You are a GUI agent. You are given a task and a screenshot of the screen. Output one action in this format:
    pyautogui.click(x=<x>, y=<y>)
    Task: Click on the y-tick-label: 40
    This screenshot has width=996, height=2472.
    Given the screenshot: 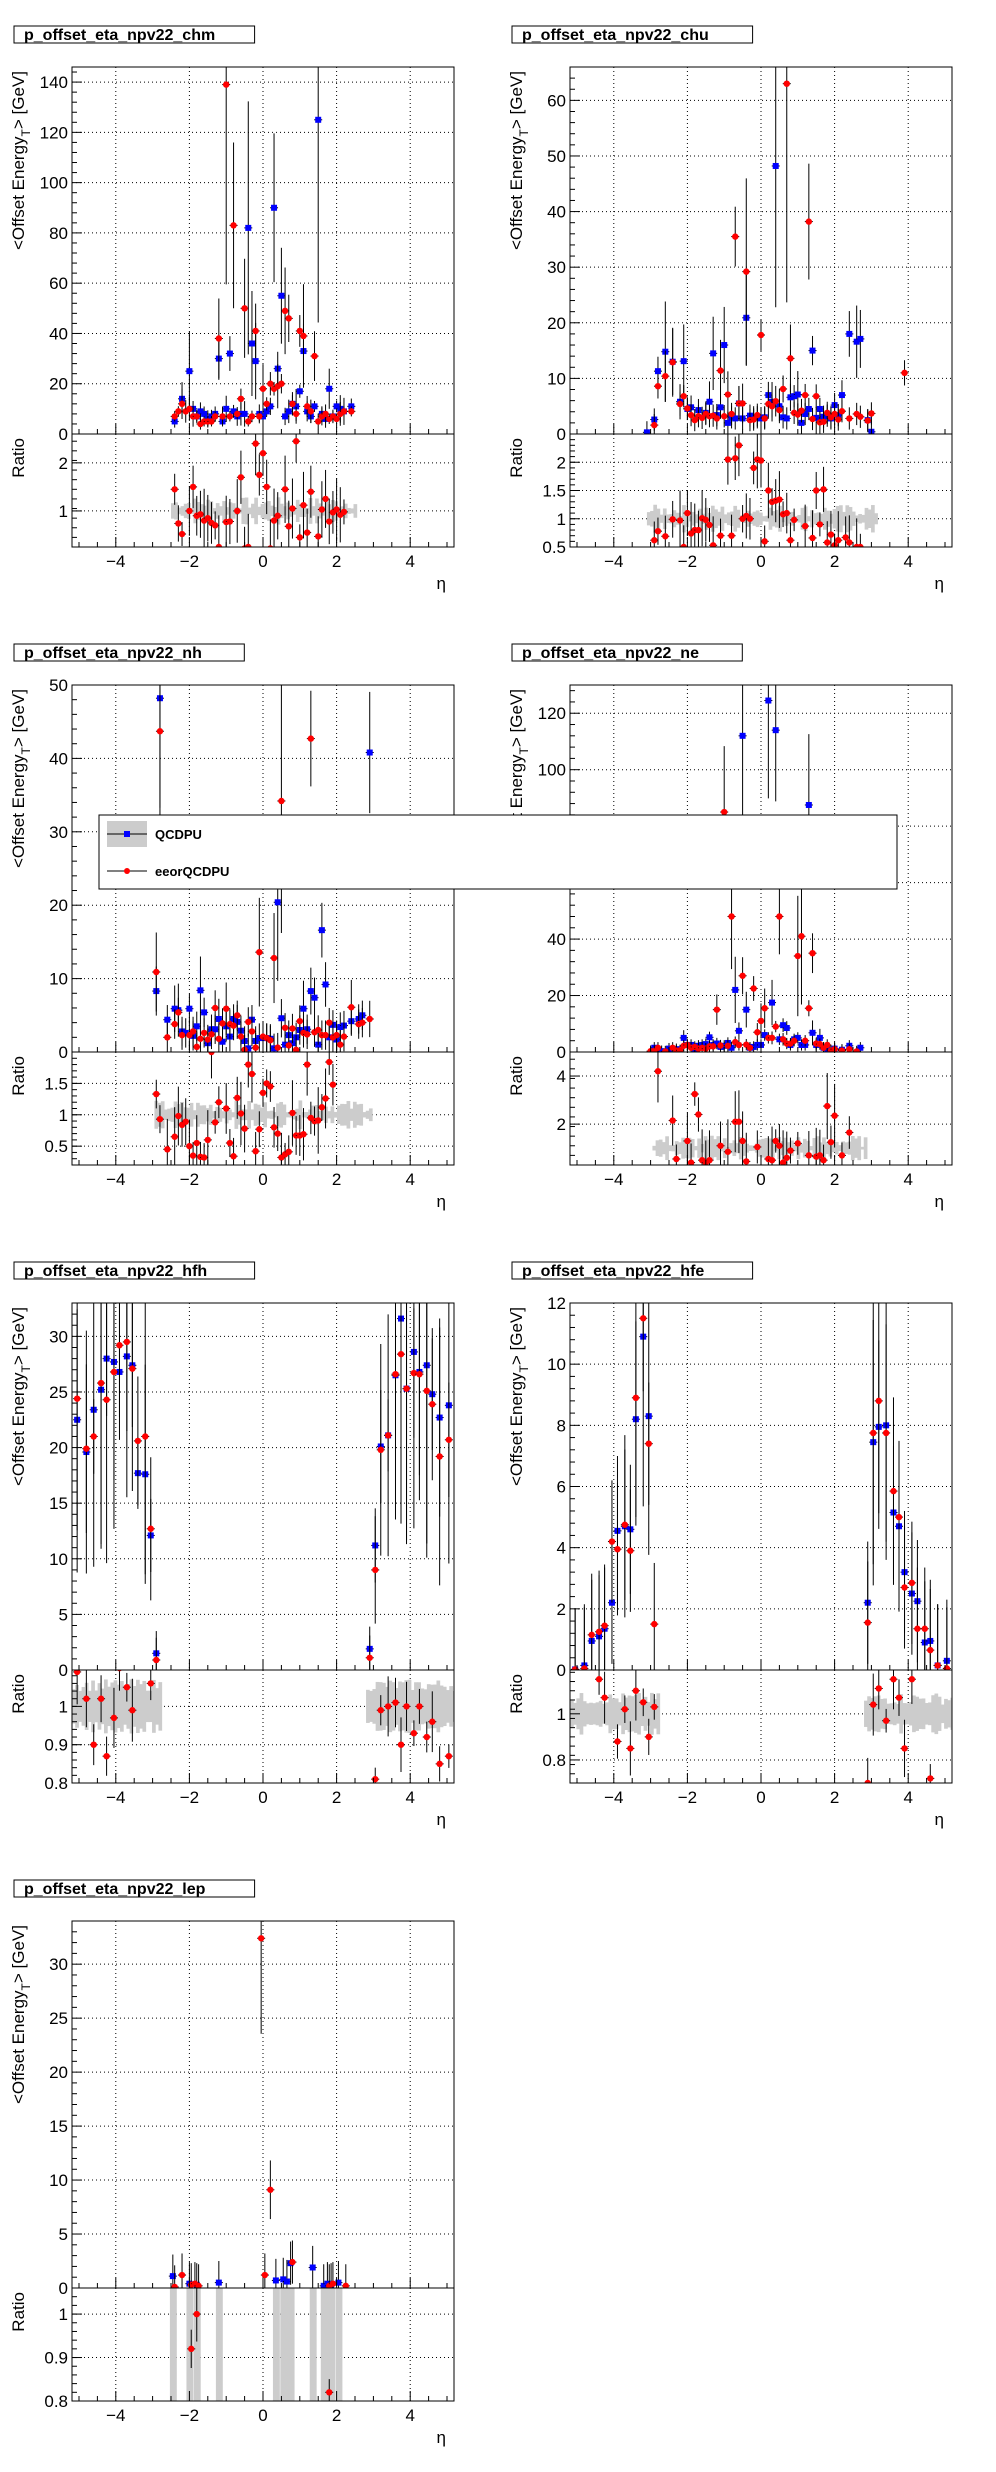 What is the action you would take?
    pyautogui.click(x=556, y=212)
    